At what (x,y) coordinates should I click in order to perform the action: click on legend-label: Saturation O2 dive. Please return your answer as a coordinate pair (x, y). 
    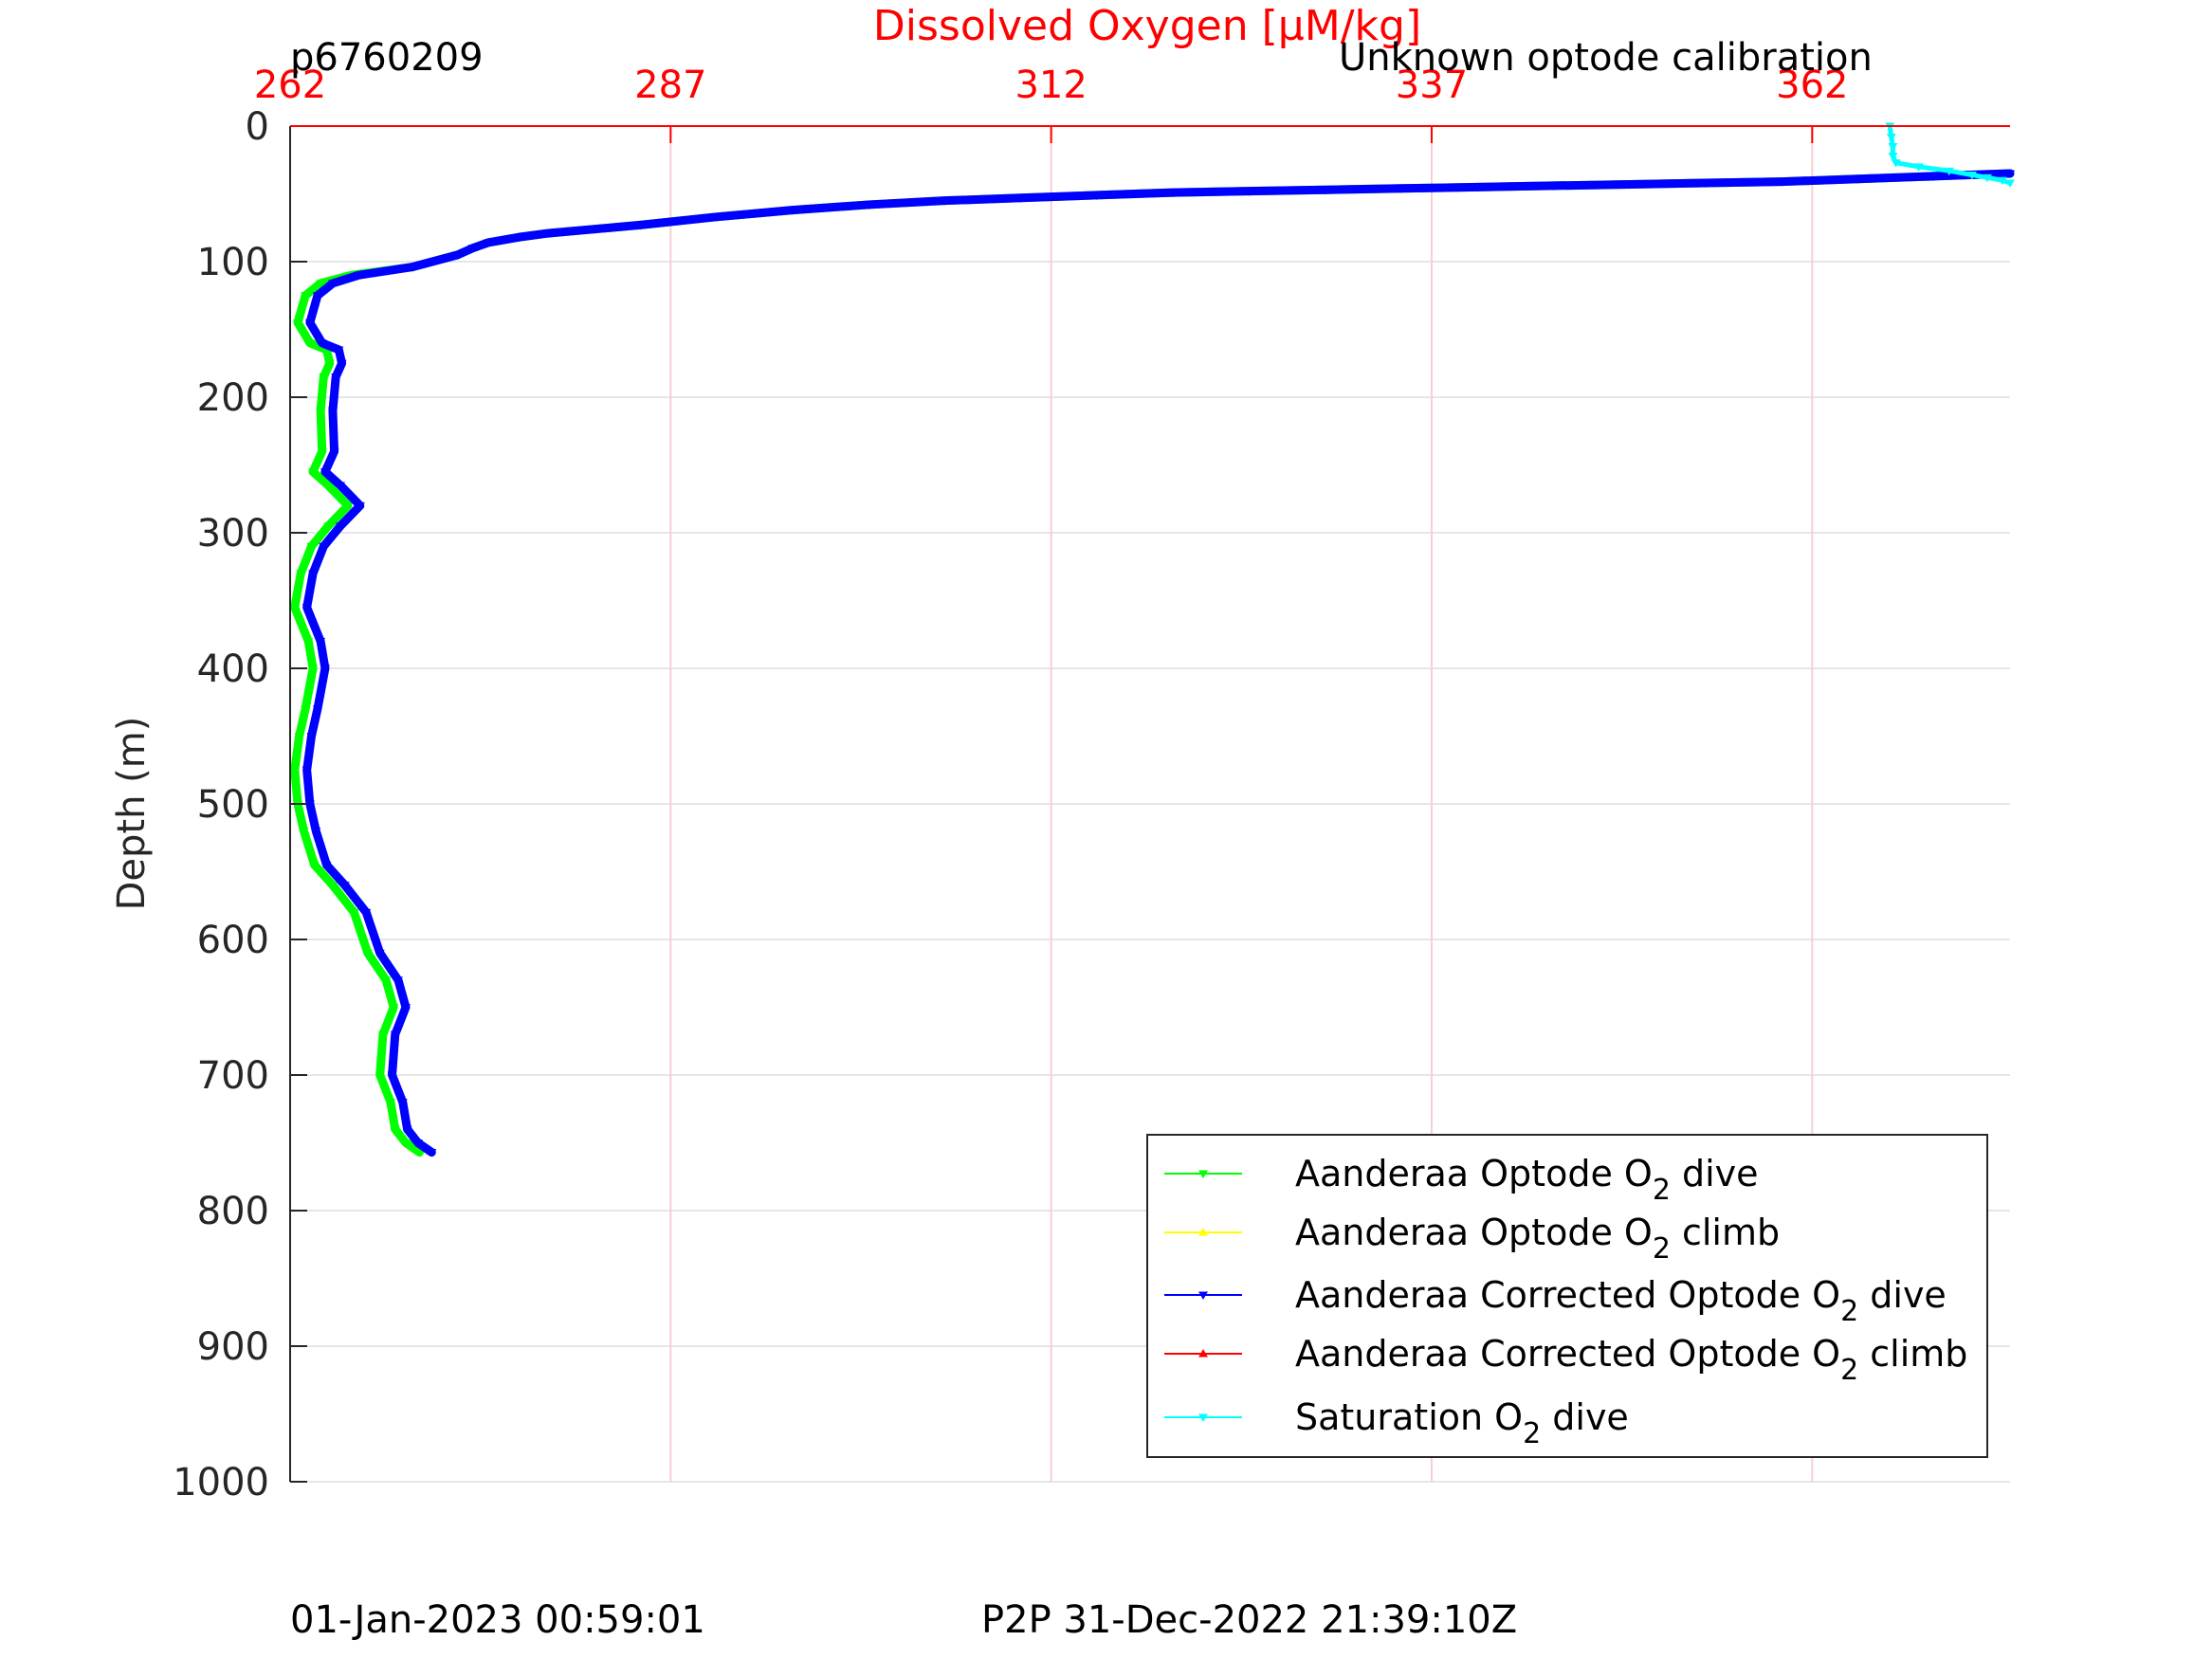
    Looking at the image, I should click on (1462, 1423).